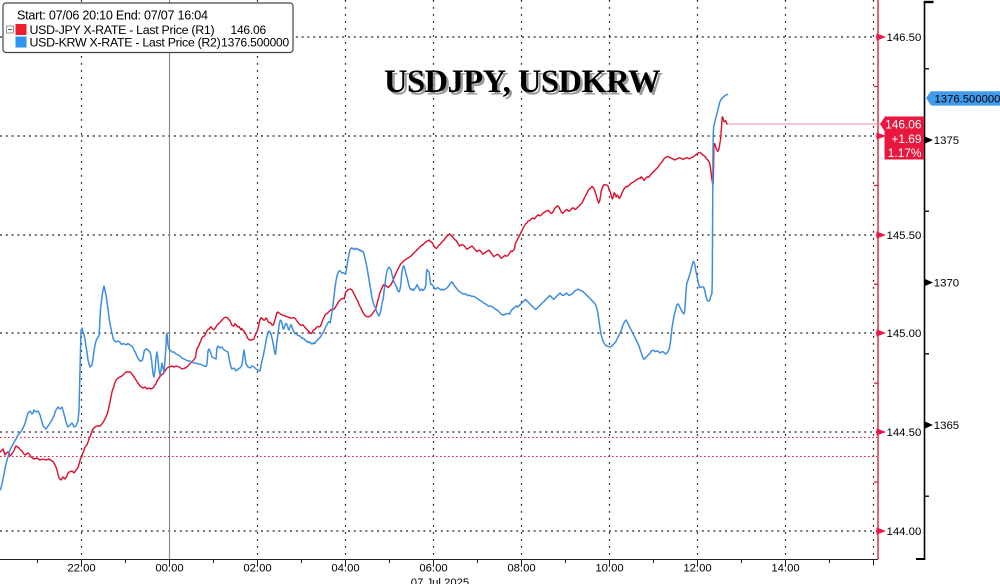 The width and height of the screenshot is (1000, 584). I want to click on svg-text: 146.50, so click(904, 38).